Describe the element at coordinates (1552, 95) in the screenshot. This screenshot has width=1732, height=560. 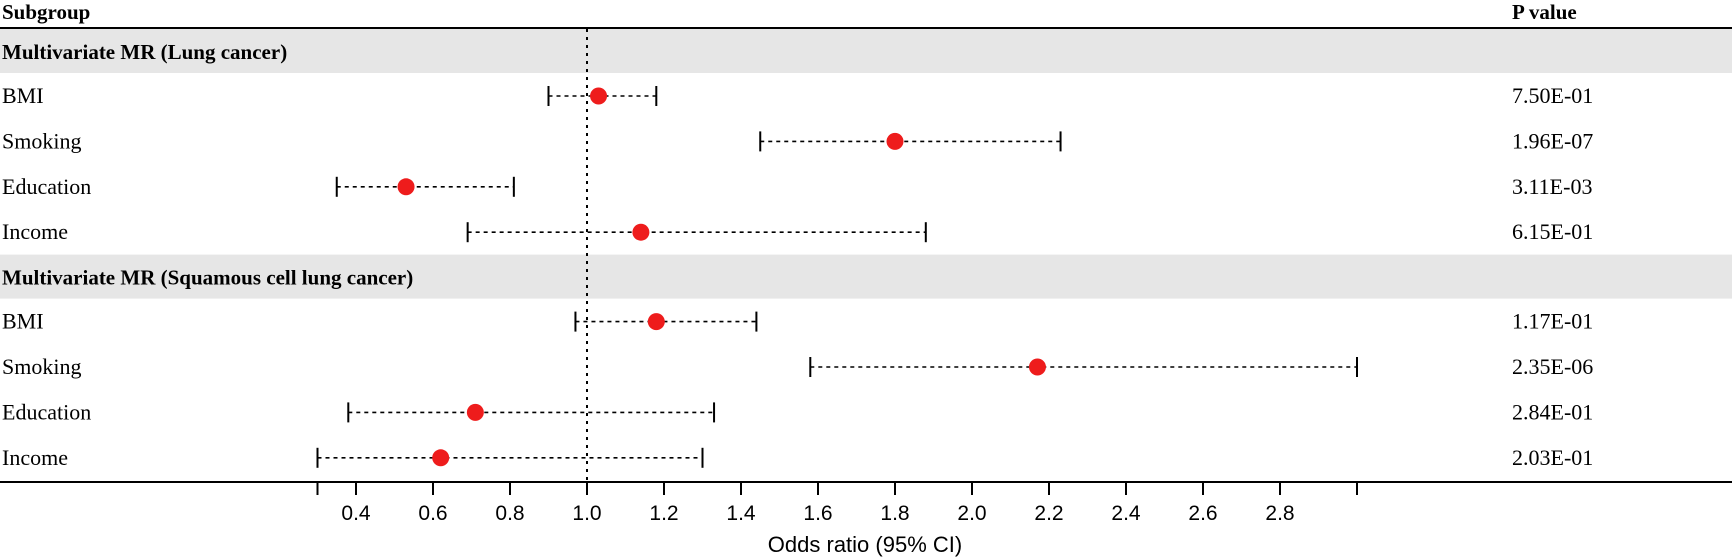
I see `p-value: 7.50E-01` at that location.